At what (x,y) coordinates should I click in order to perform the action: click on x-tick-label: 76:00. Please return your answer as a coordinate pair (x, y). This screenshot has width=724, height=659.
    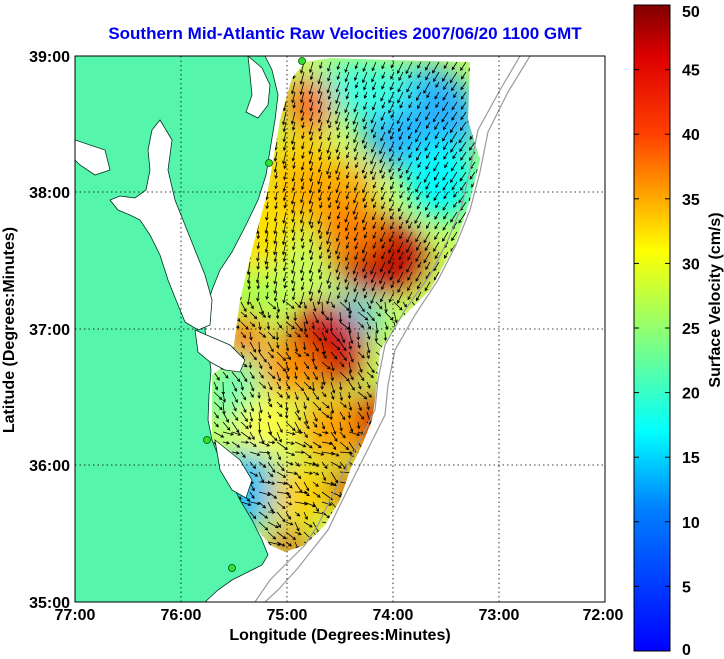
    Looking at the image, I should click on (181, 615).